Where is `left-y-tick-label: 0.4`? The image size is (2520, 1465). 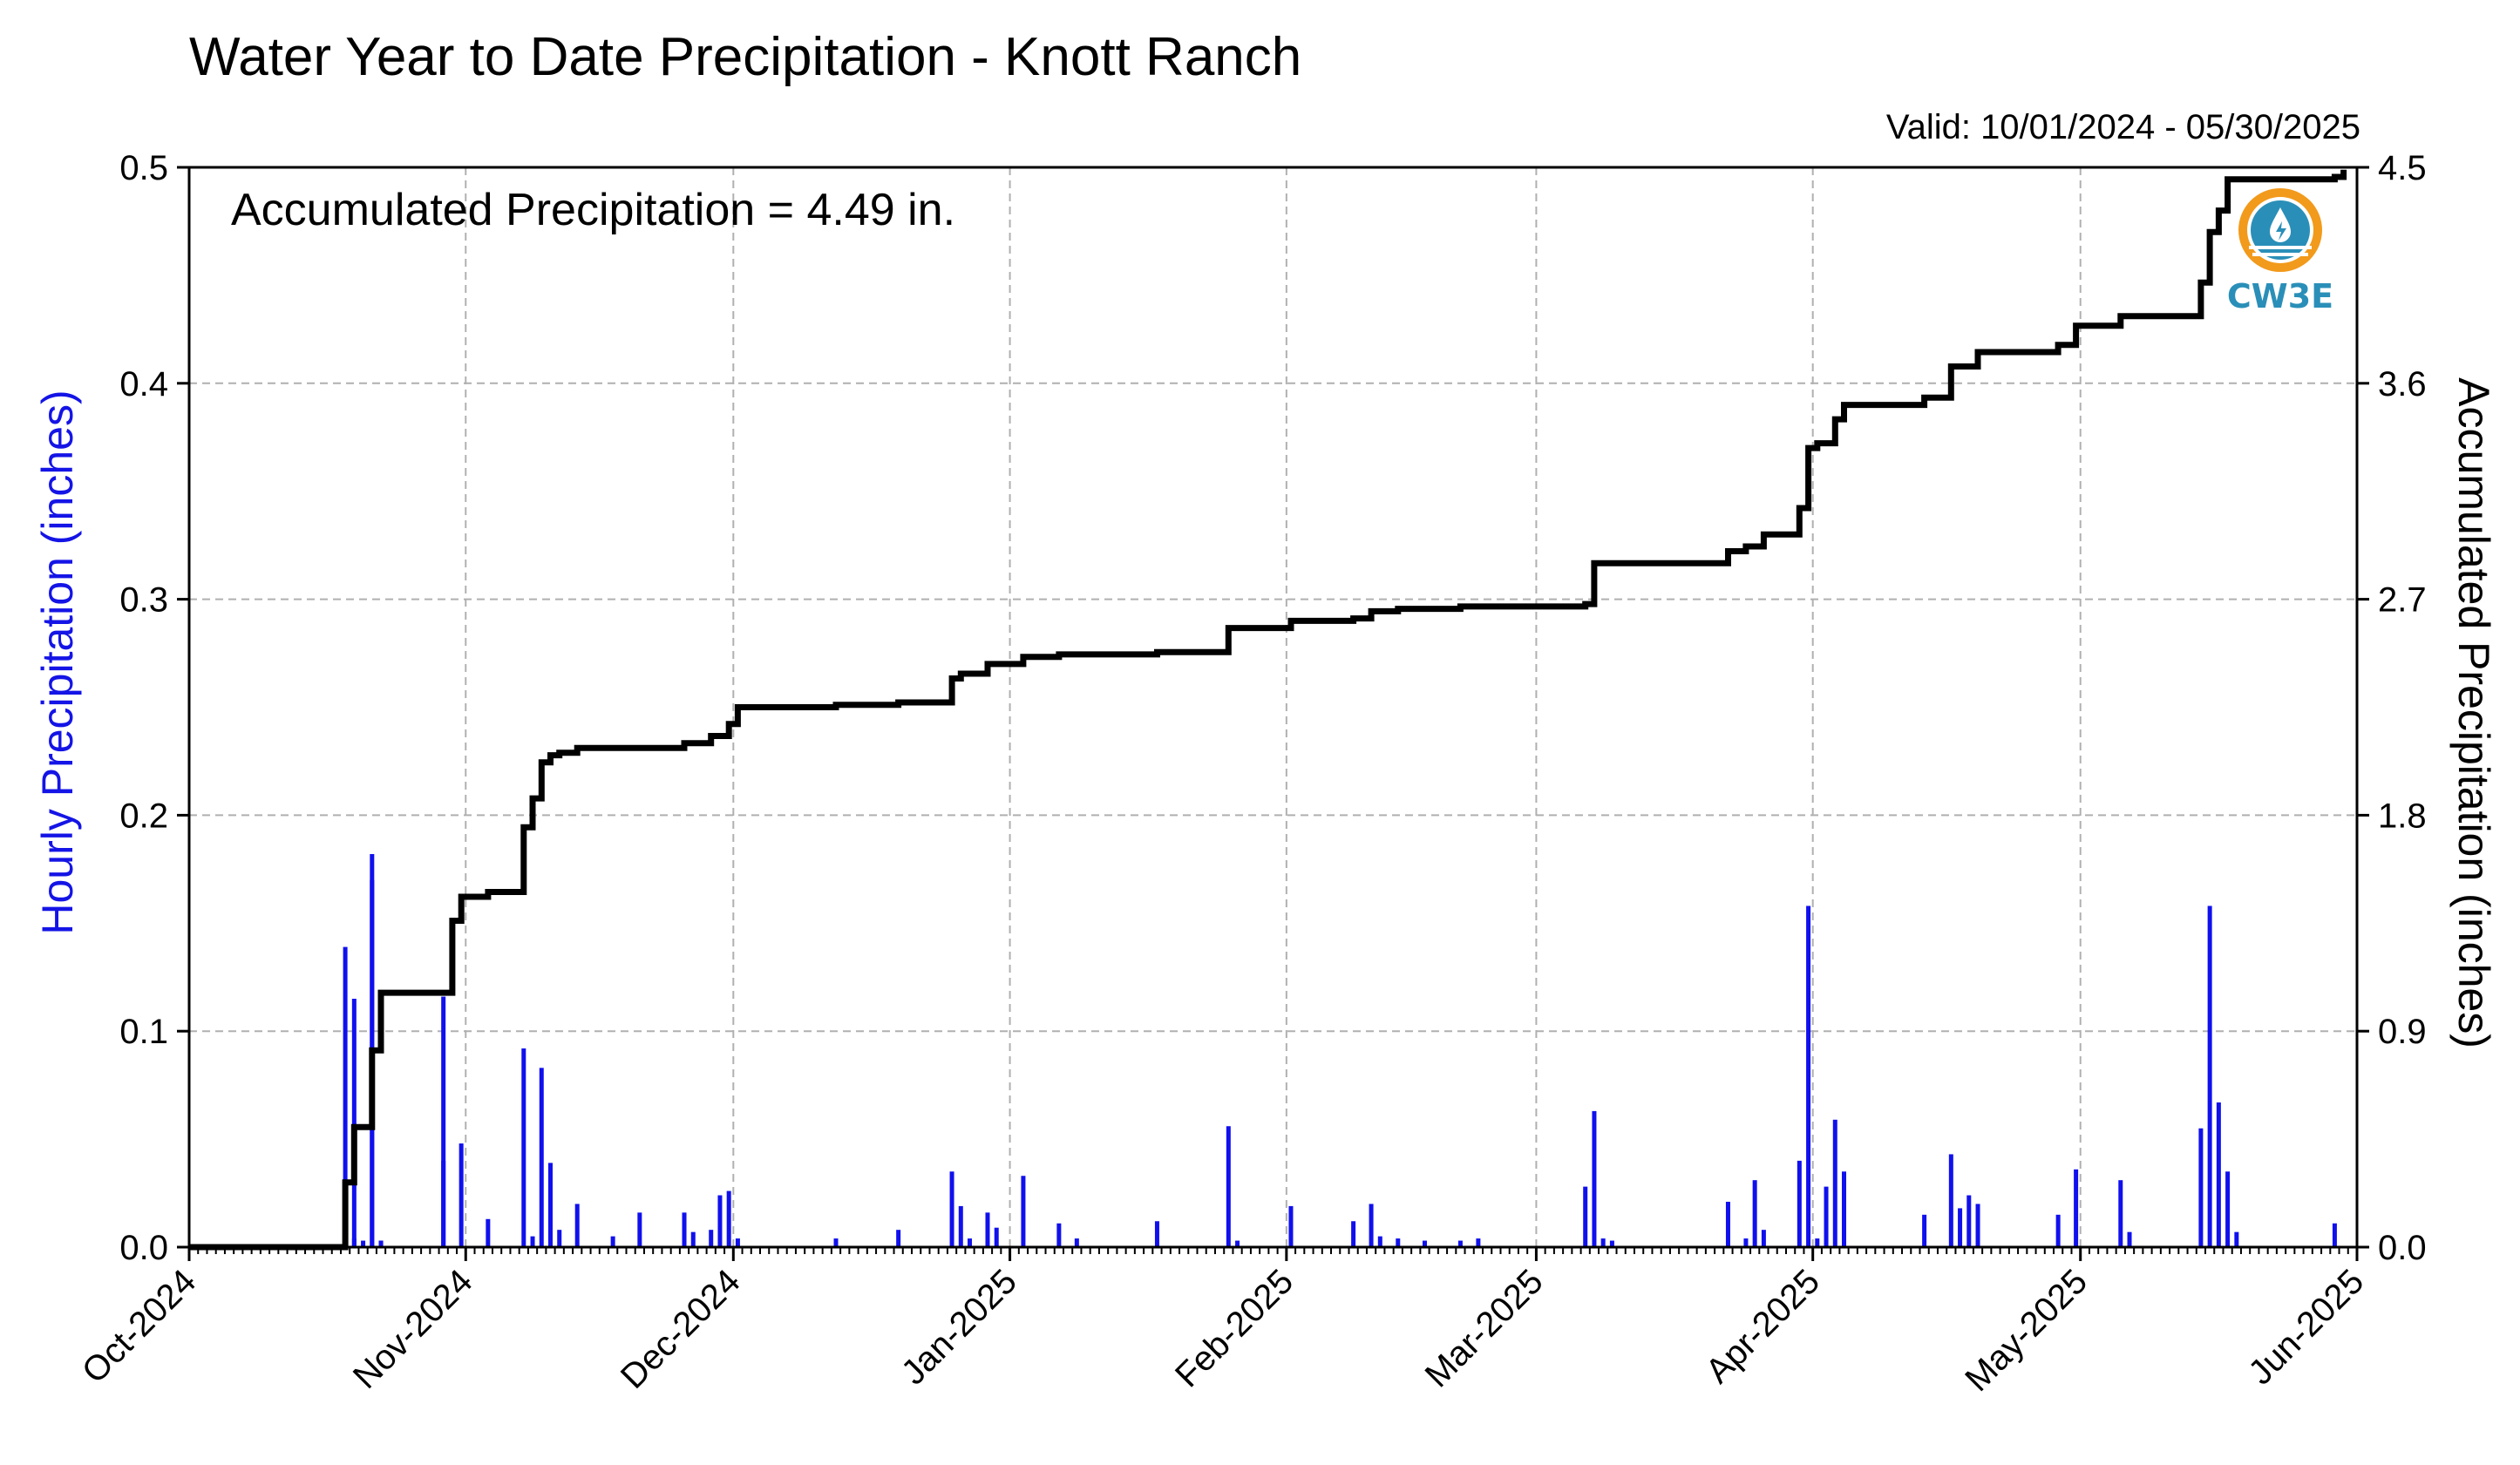 left-y-tick-label: 0.4 is located at coordinates (143, 384).